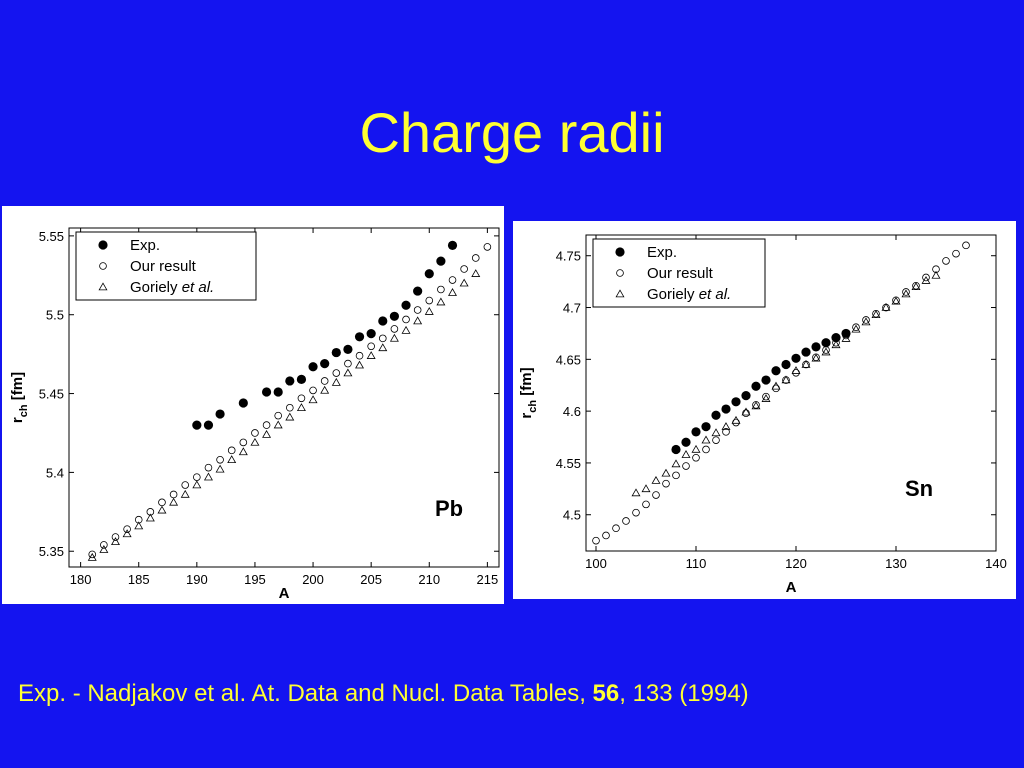 This screenshot has width=1024, height=768. Describe the element at coordinates (172, 287) in the screenshot. I see `pb-legend-label: Goriely et al.` at that location.